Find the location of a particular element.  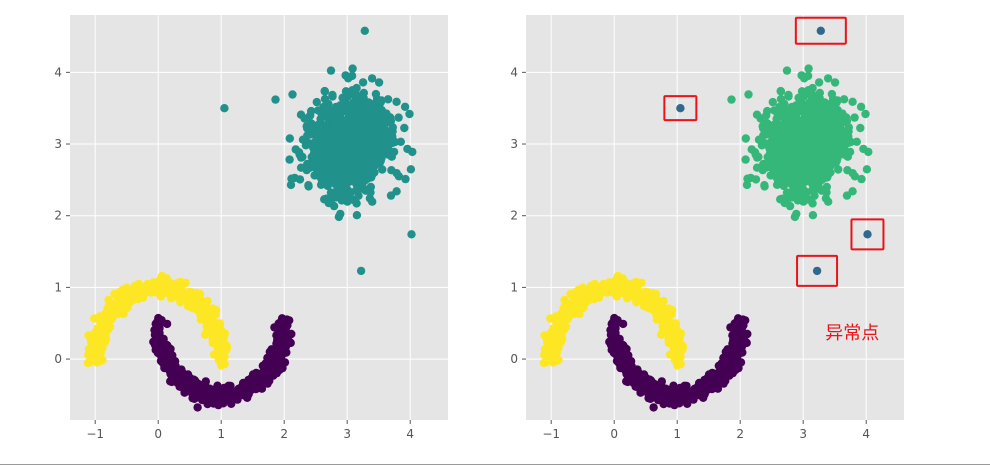

y-tick-label: 3 is located at coordinates (58, 144).